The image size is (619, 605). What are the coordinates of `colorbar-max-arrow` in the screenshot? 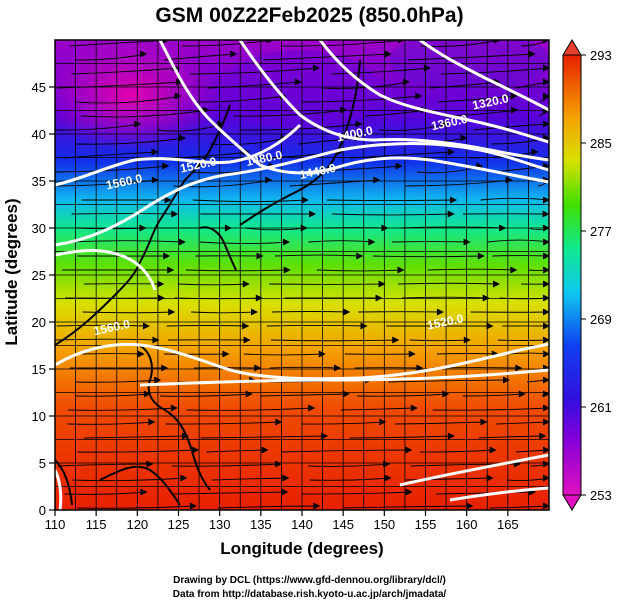 It's located at (572, 47).